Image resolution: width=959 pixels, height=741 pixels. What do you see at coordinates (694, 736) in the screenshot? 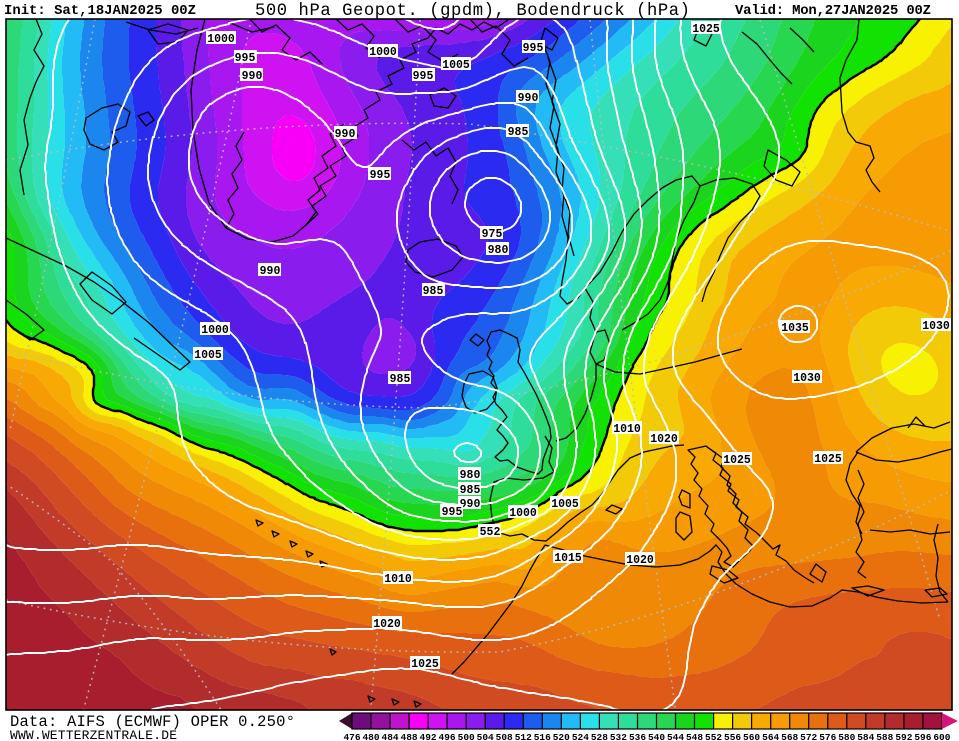
I see `svg-text: 548` at bounding box center [694, 736].